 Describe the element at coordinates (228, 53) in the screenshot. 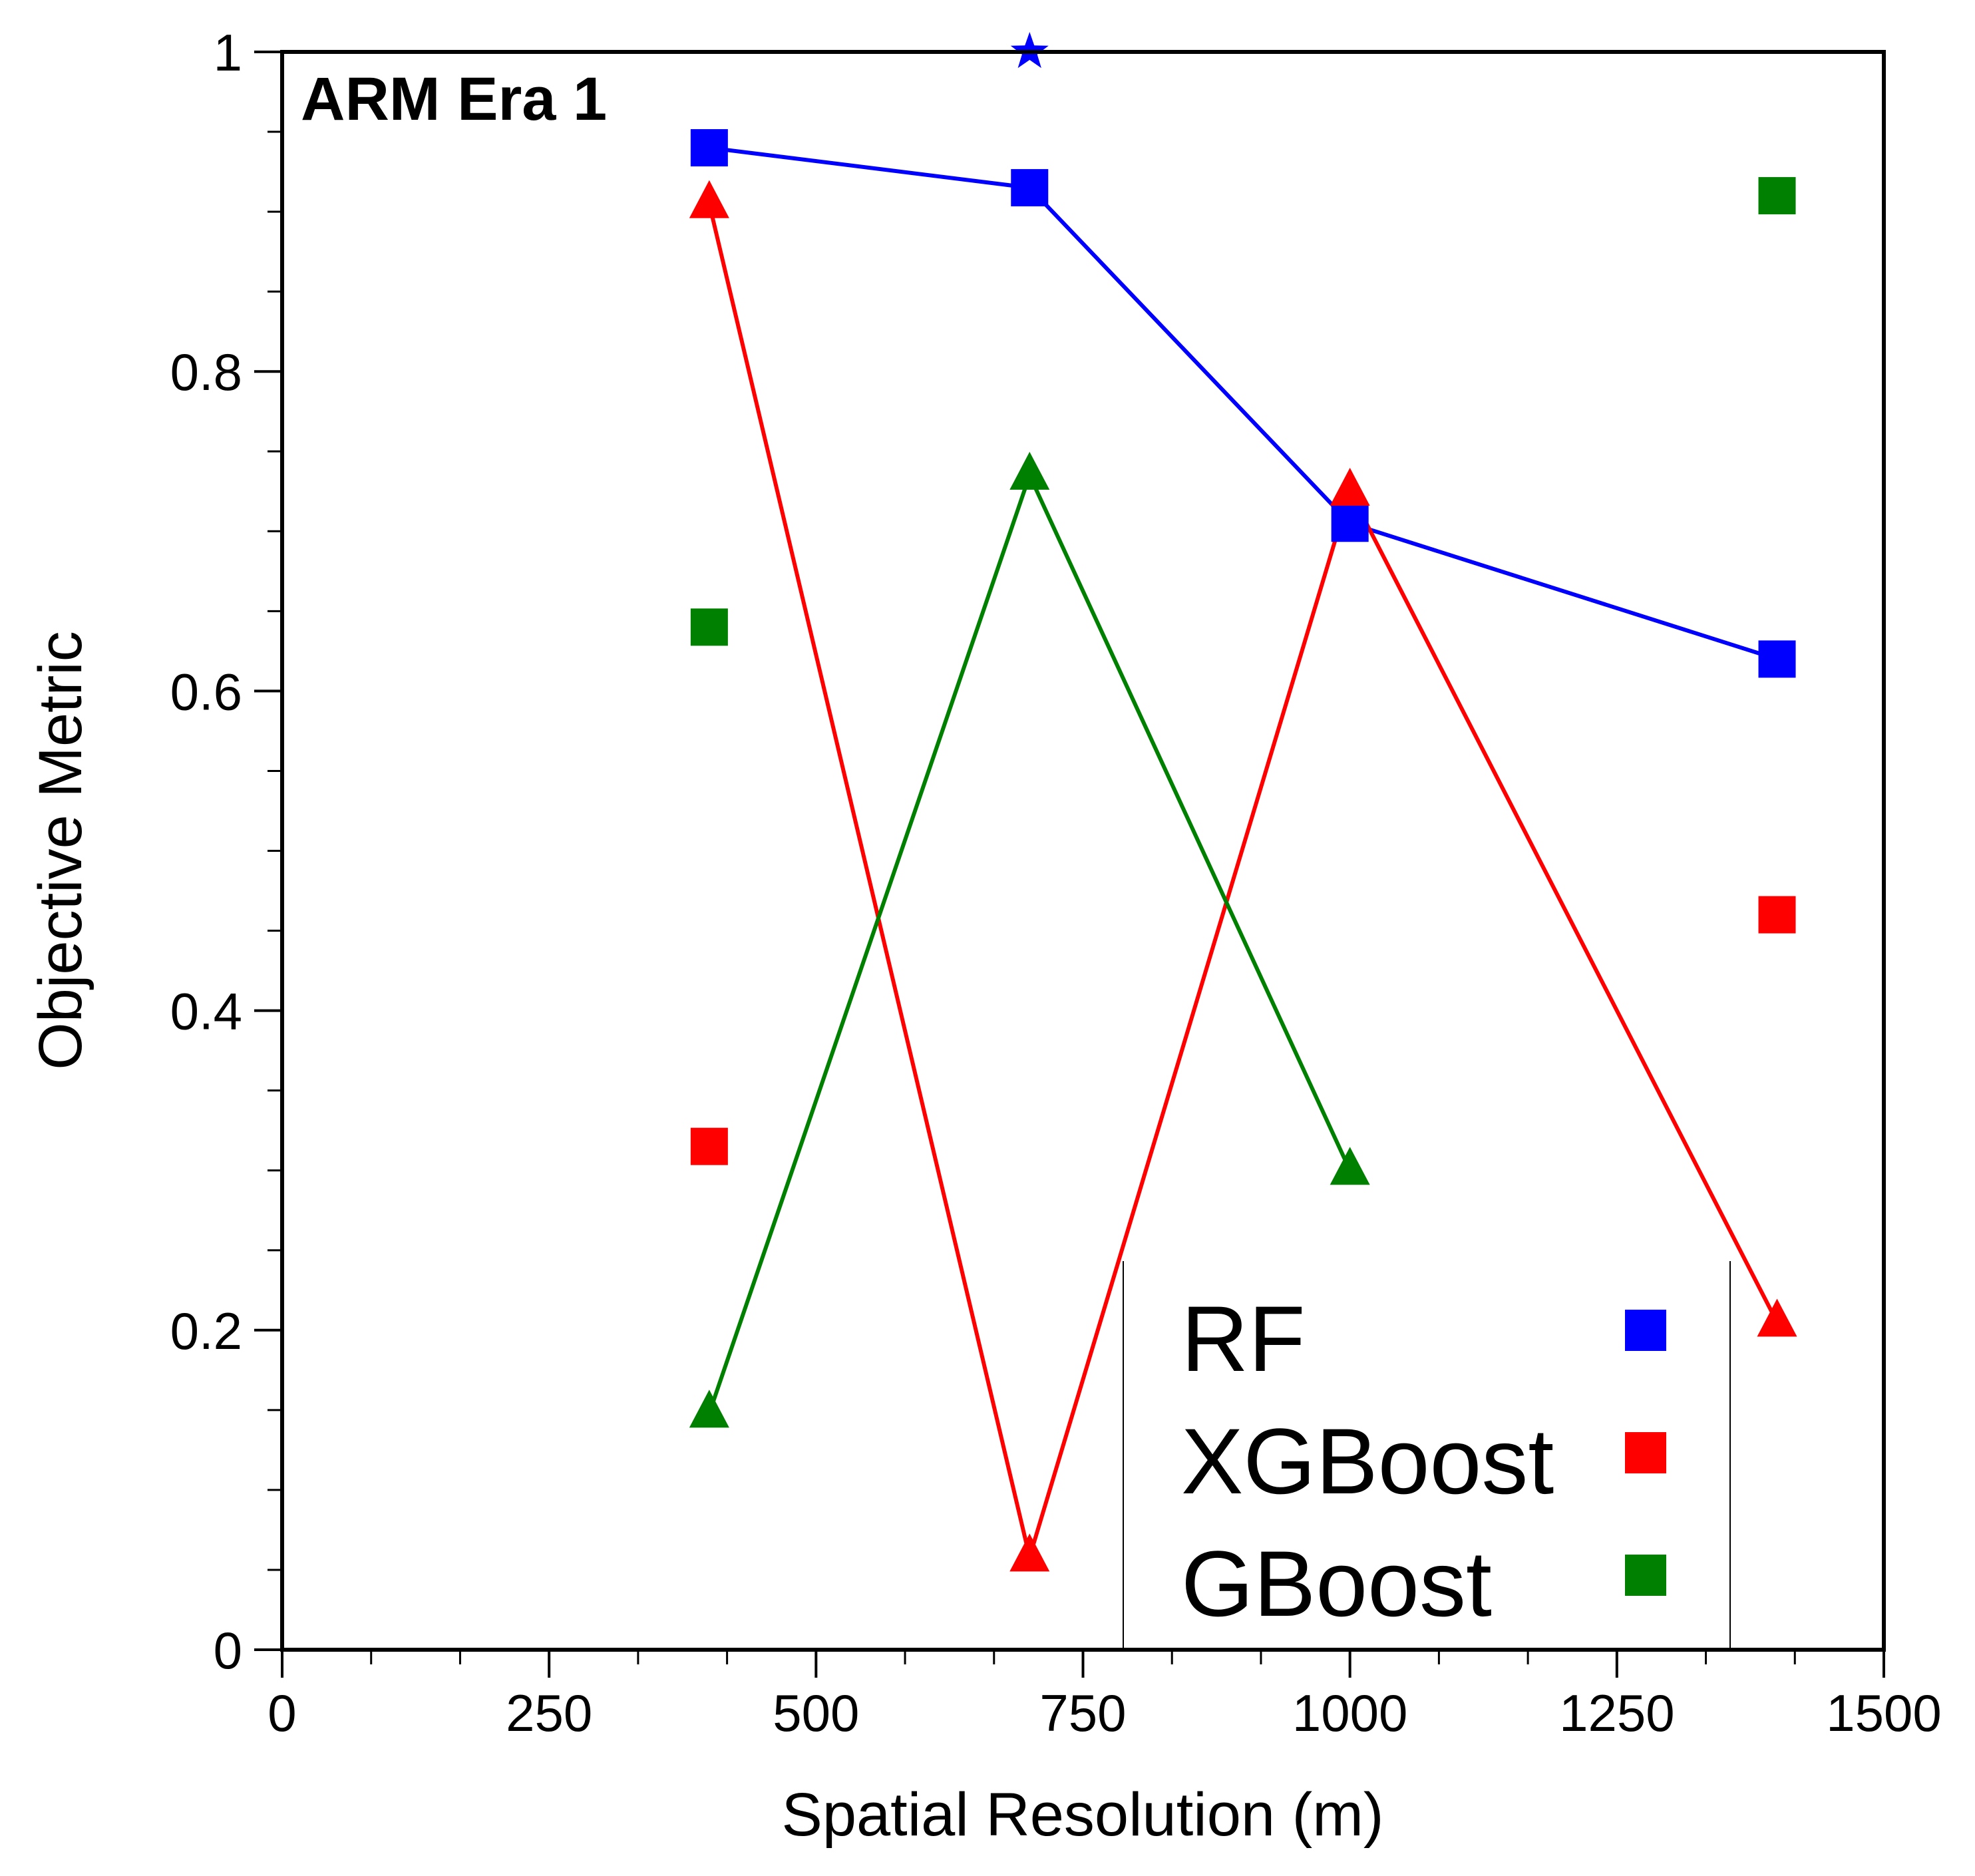

I see `y-tick-label: 1` at that location.